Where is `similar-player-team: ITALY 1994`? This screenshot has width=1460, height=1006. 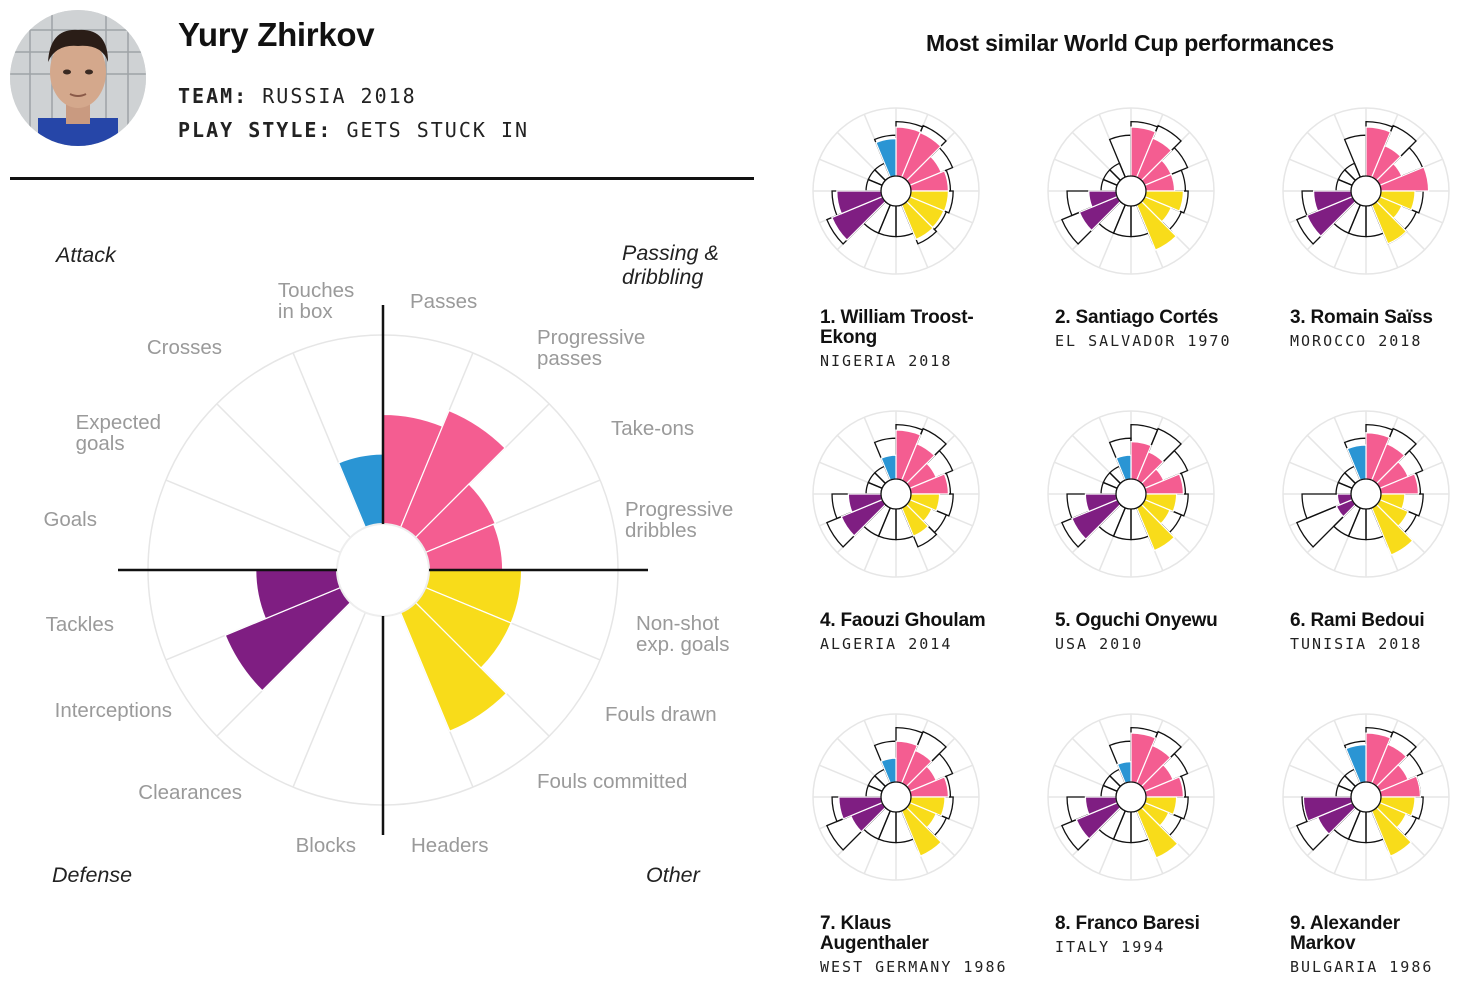
similar-player-team: ITALY 1994 is located at coordinates (1110, 947).